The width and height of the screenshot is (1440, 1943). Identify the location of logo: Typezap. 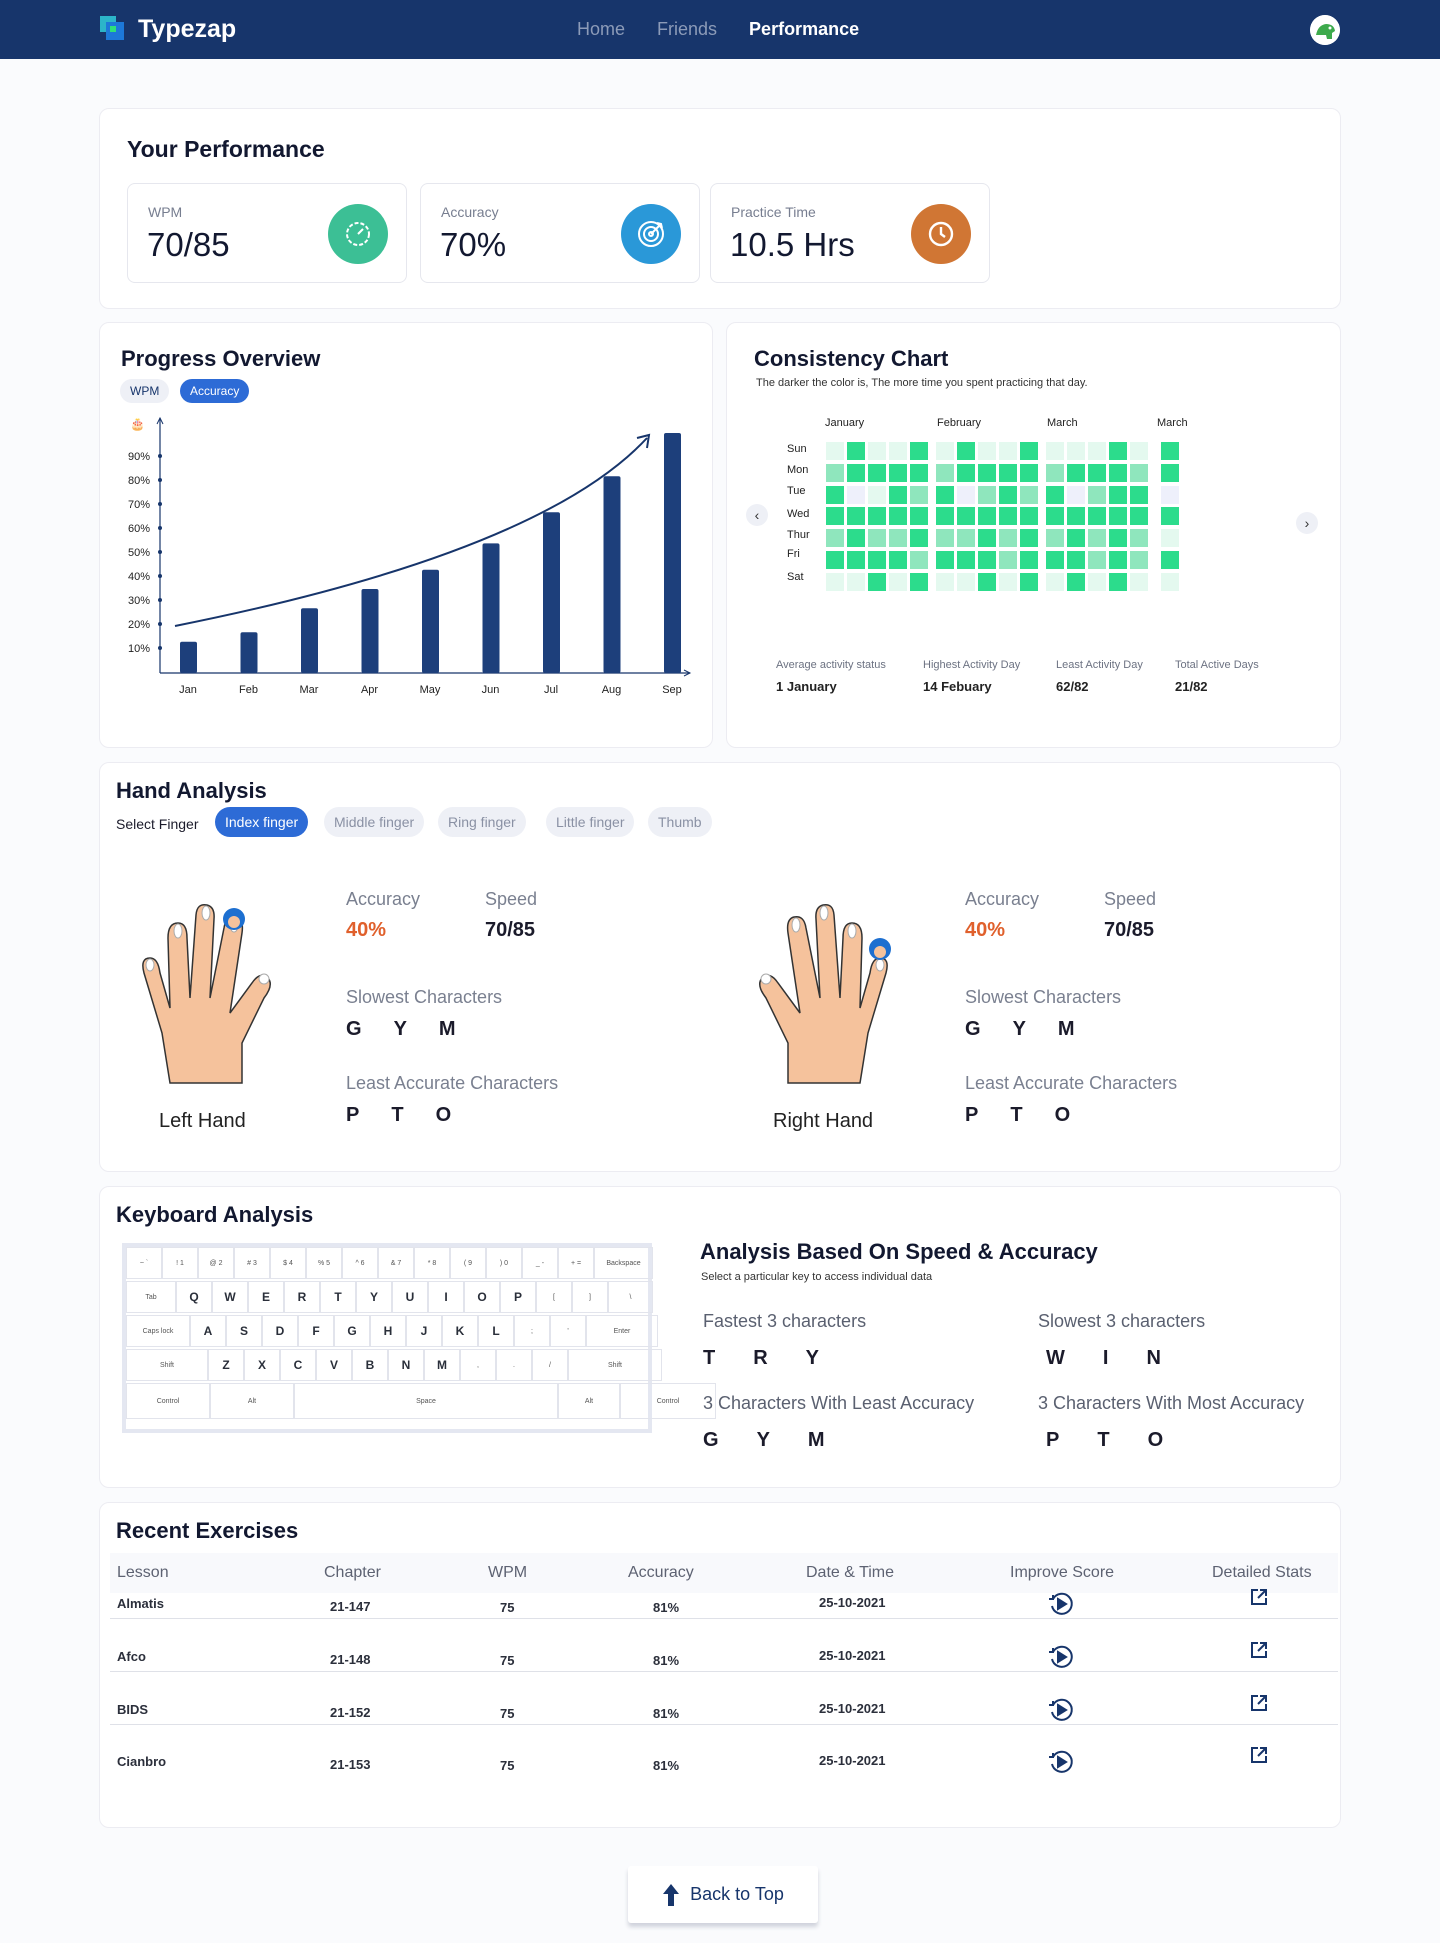
(168, 29).